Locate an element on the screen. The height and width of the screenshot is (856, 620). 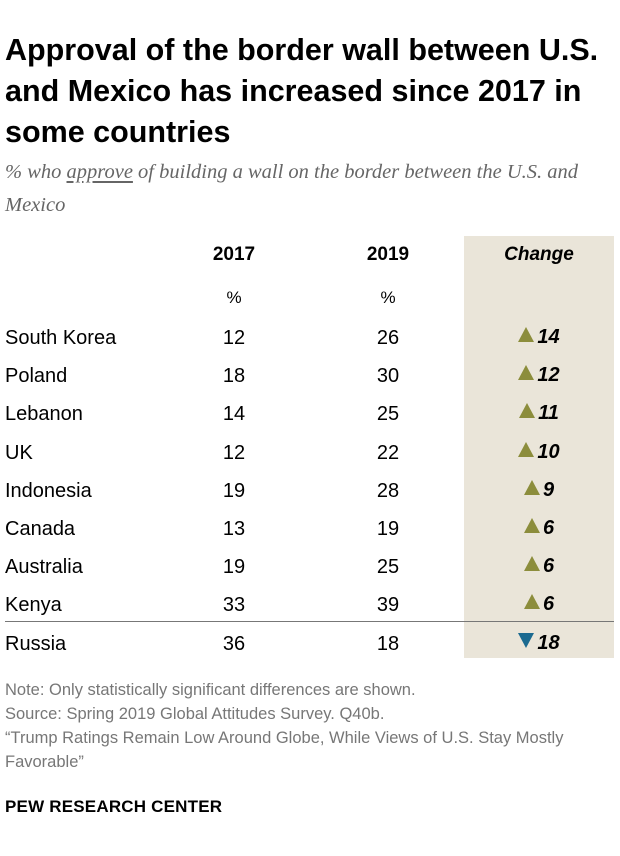
change-column-background is located at coordinates (539, 447).